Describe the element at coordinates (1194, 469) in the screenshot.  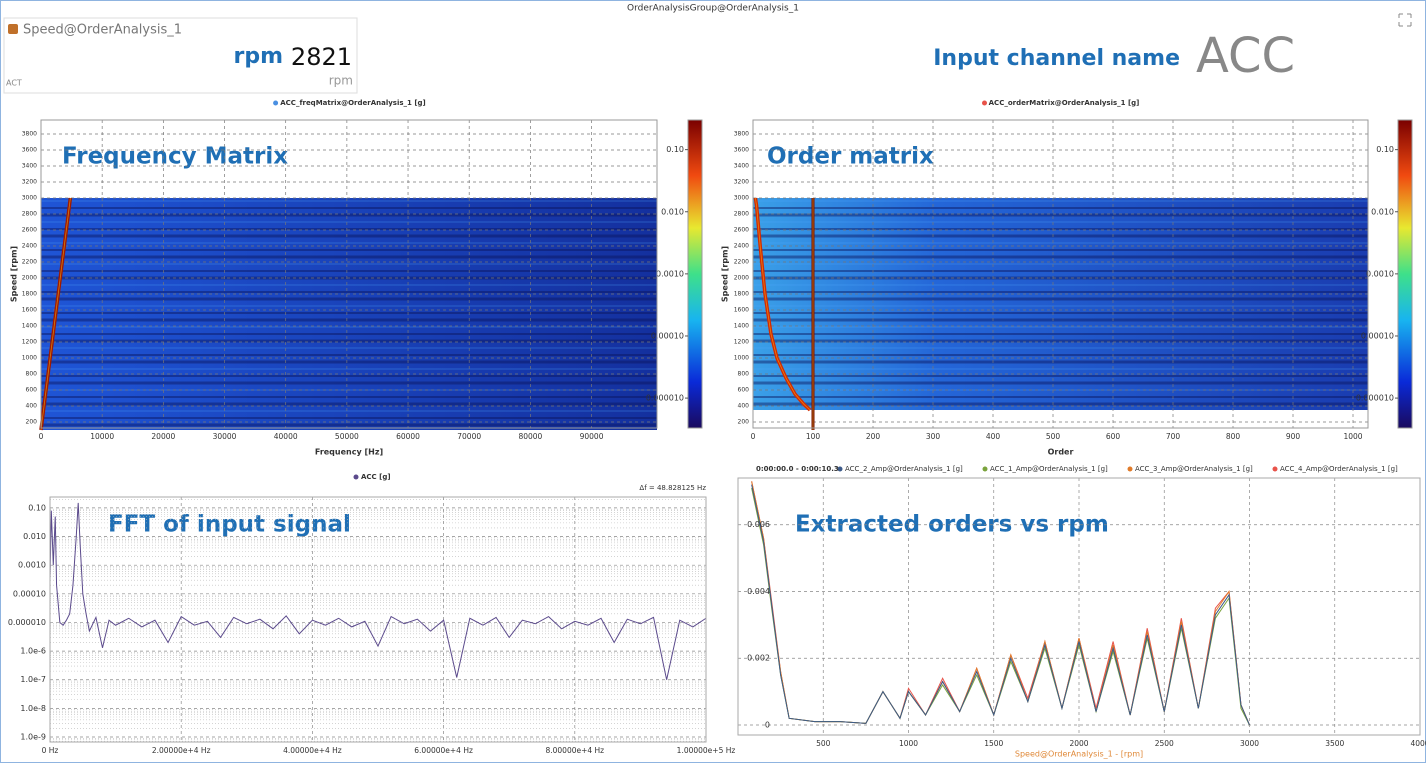
I see `legend-label: ACC_3_Amp@OrderAnalysis_1 [g]` at that location.